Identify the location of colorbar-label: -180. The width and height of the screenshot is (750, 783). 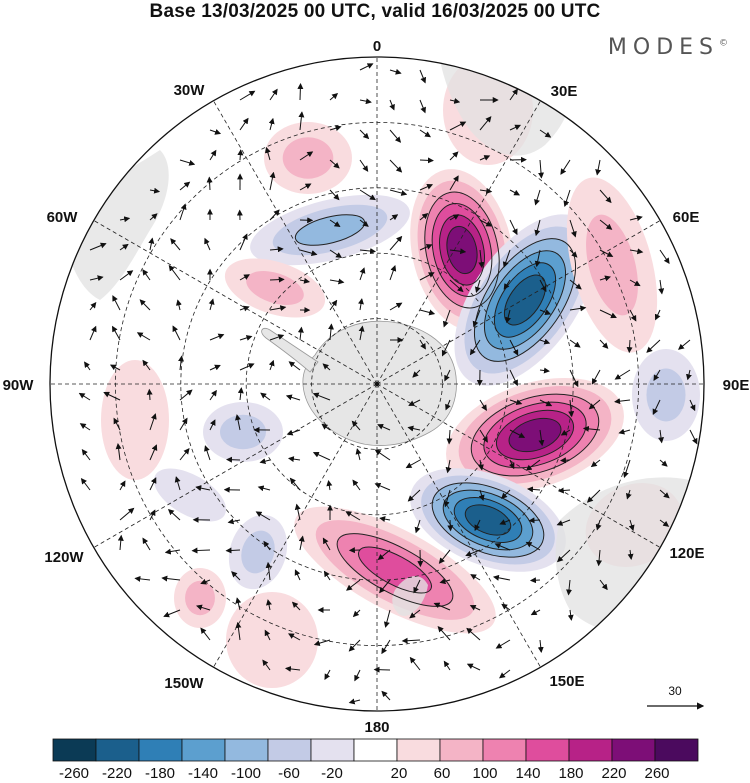
(160, 773).